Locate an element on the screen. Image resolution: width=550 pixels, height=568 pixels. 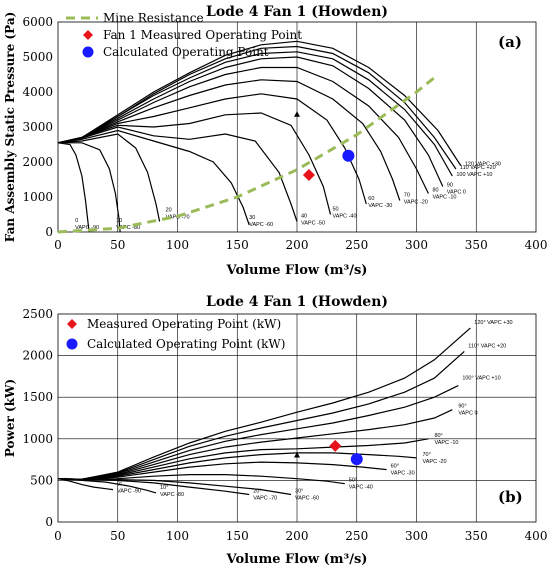
panel-a-curve-label-line: 30 is located at coordinates (252, 218).